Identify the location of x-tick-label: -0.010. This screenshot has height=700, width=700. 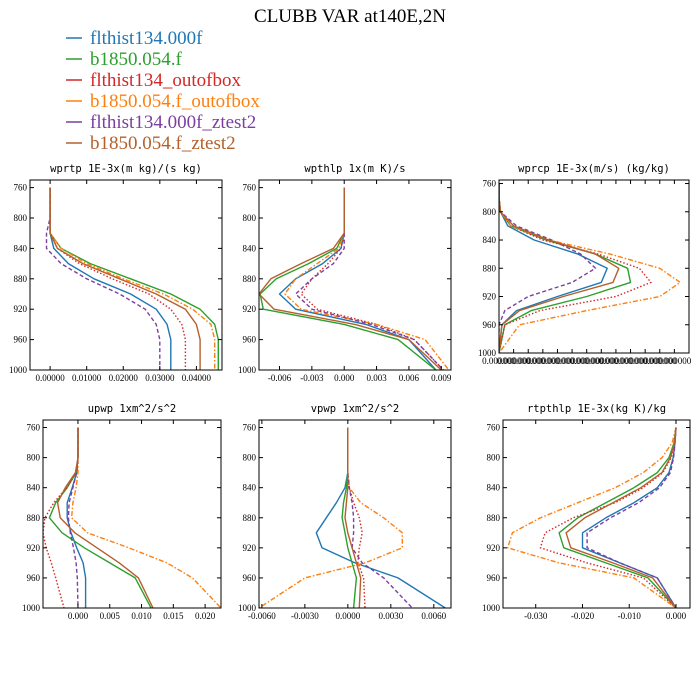
(630, 616).